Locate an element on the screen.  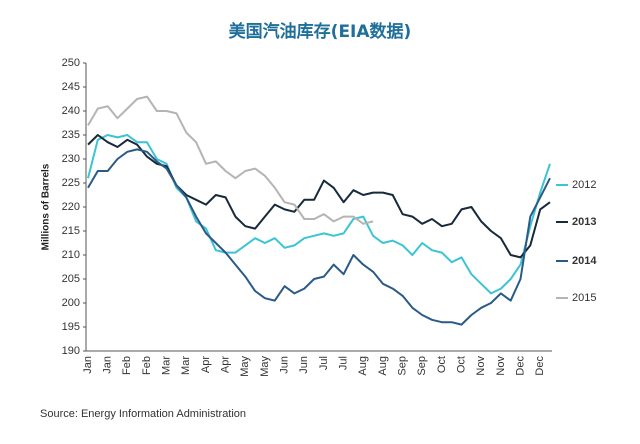
y-tick-label: 240 is located at coordinates (71, 111).